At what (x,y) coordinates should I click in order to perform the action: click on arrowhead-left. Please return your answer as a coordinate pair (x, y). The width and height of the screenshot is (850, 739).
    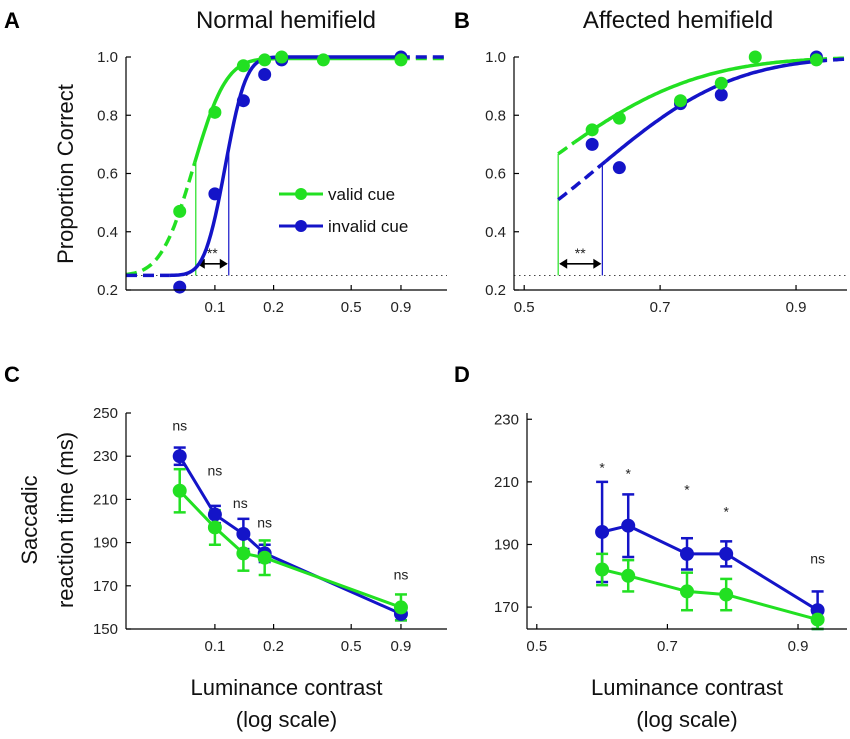
    Looking at the image, I should click on (563, 263).